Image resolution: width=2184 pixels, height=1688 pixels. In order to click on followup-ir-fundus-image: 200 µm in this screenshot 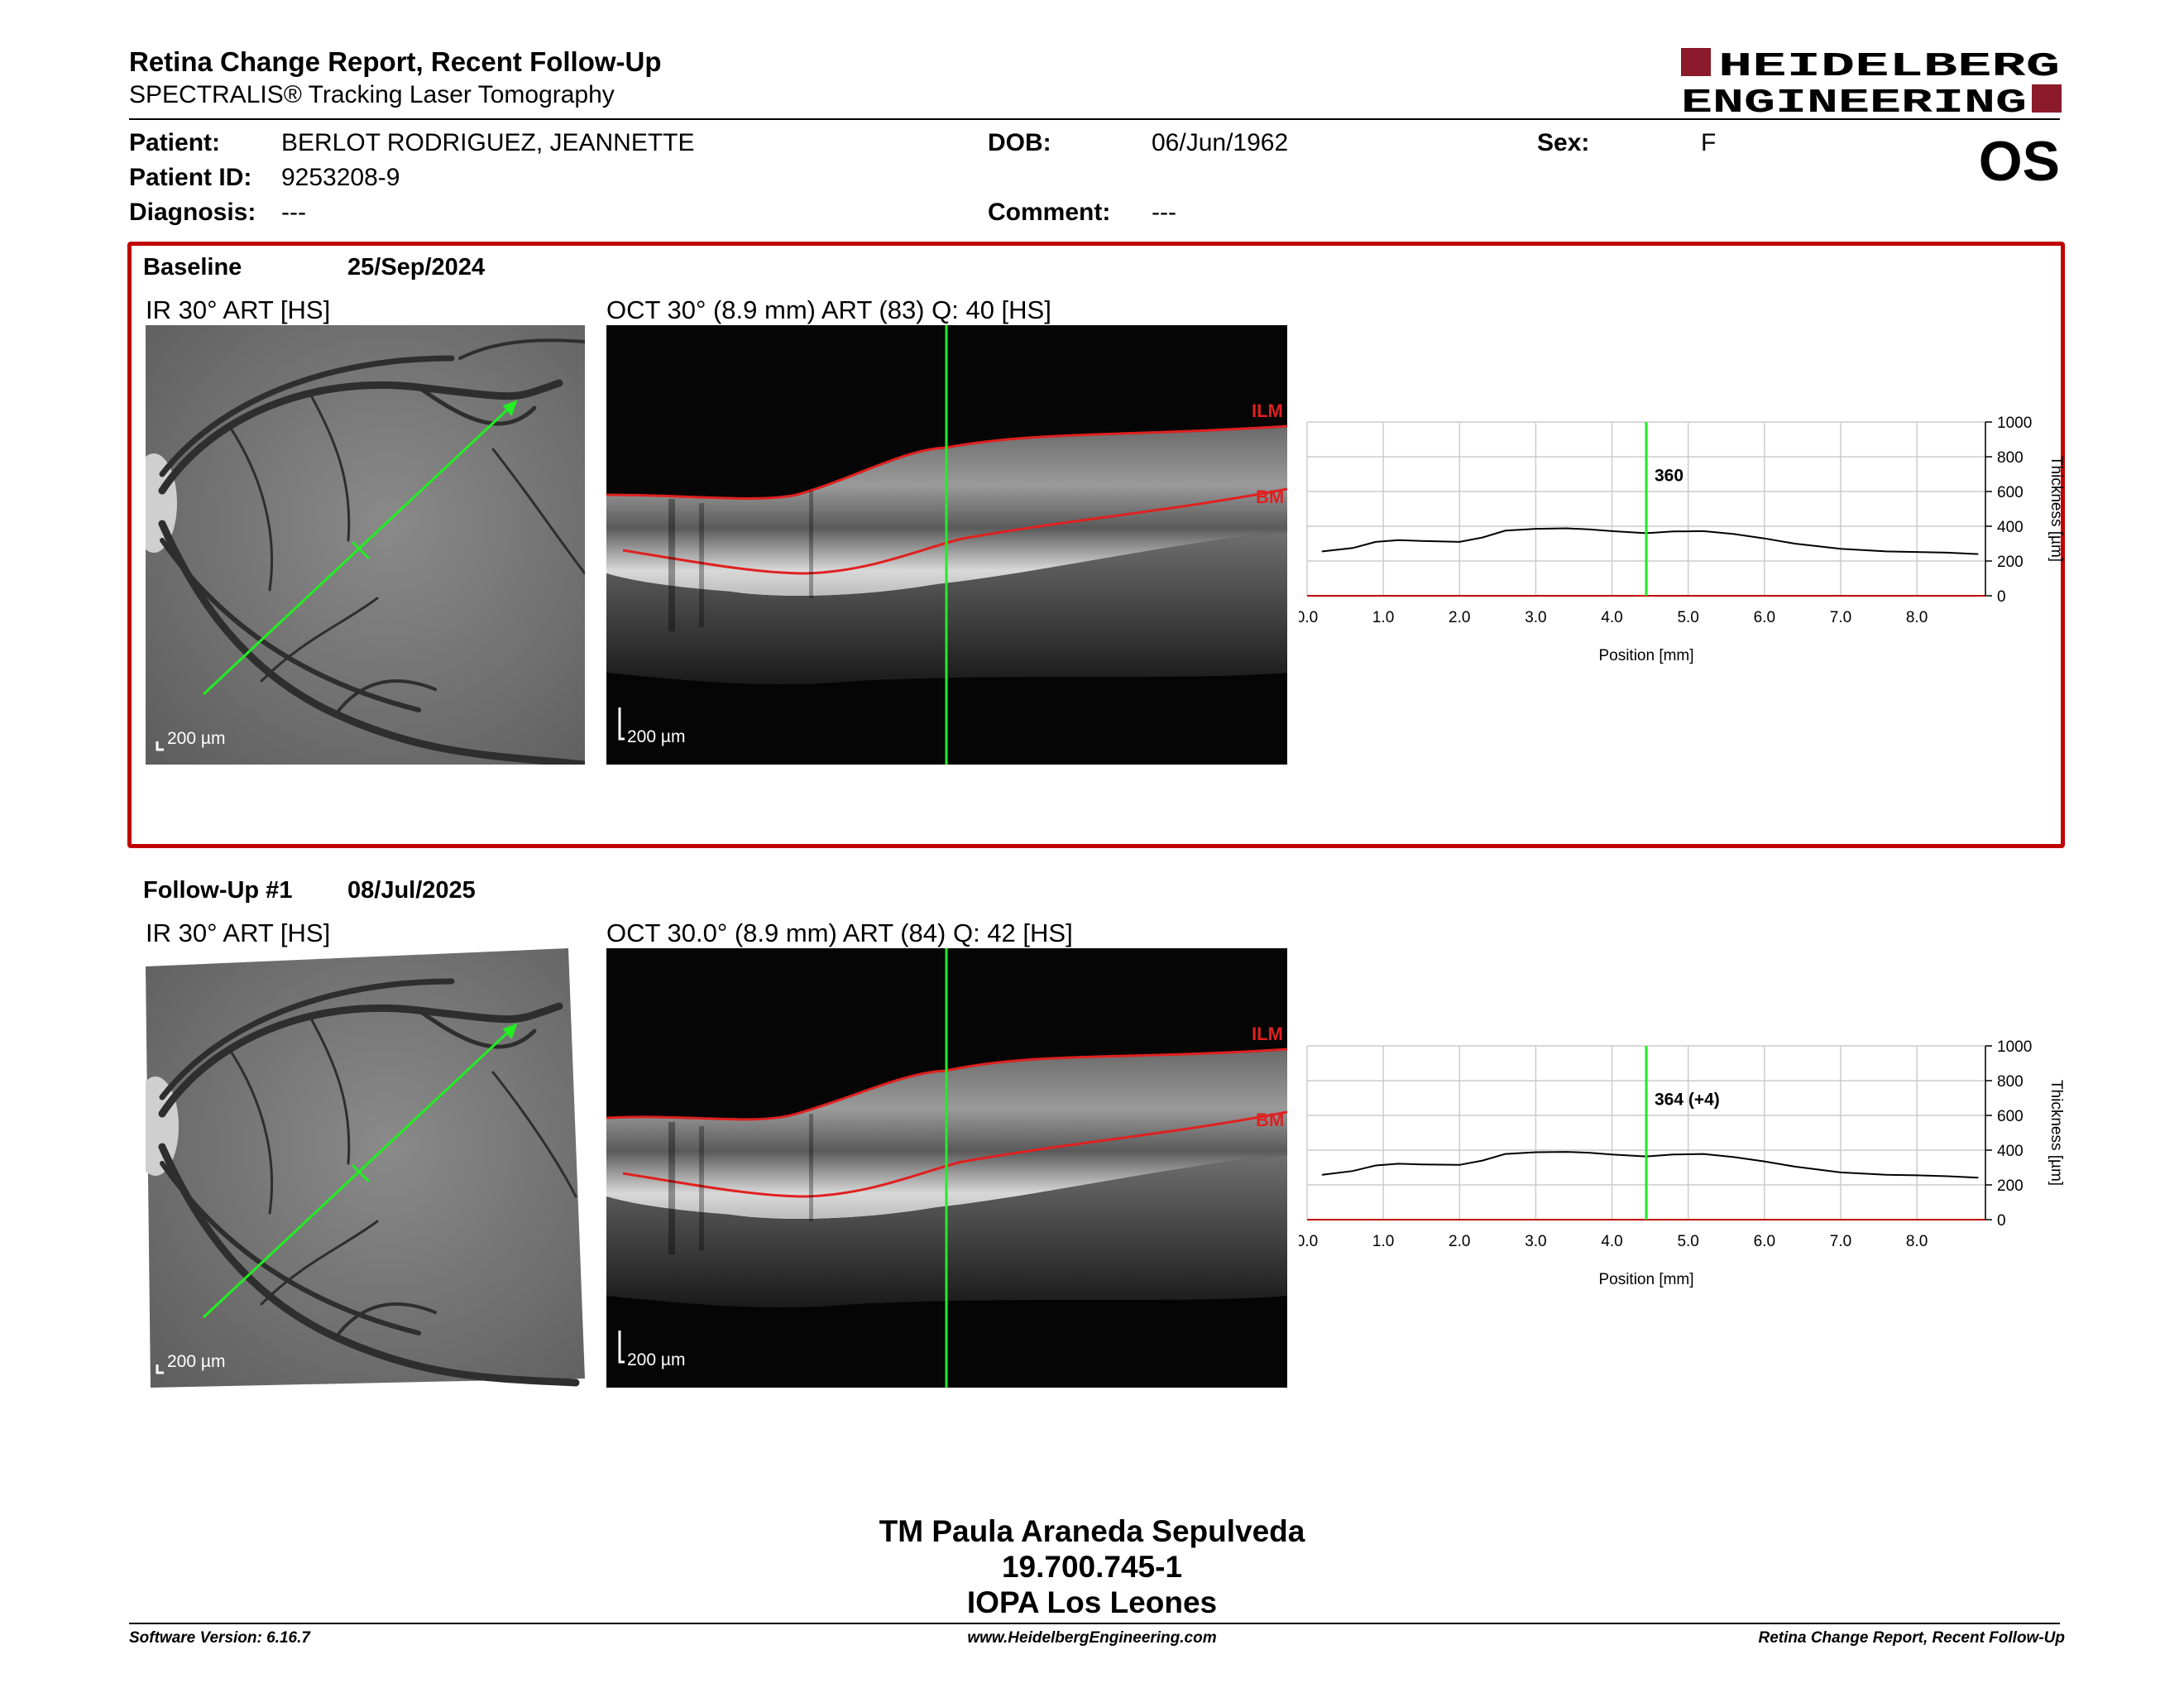, I will do `click(365, 1168)`.